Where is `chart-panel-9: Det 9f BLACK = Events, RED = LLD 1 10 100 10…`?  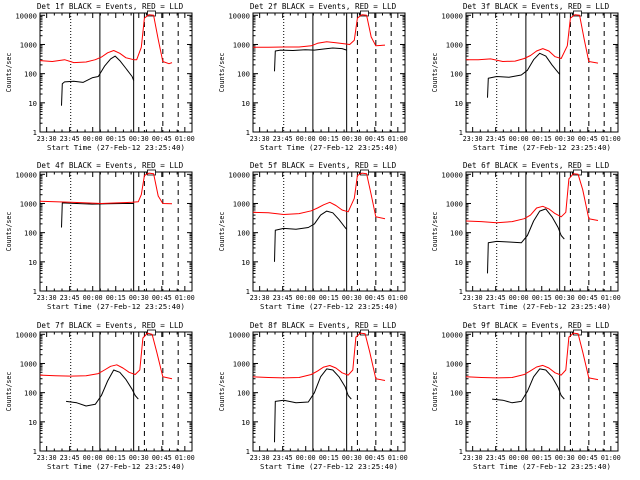
chart-panel-9: Det 9f BLACK = Events, RED = LLD 1 10 100 10… is located at coordinates (526, 396).